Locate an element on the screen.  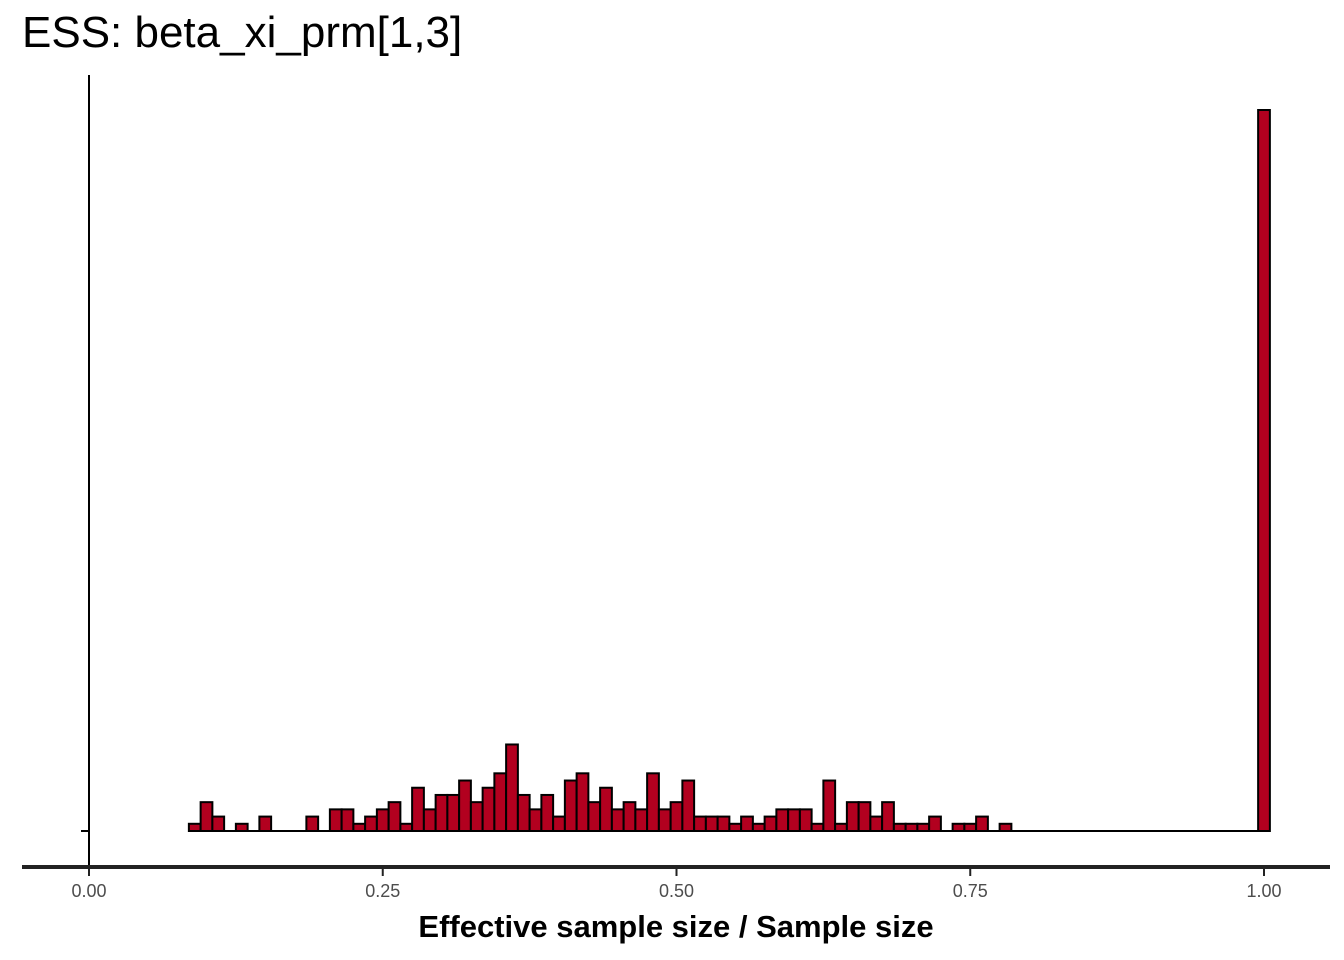
x-tick-label: 0.00 is located at coordinates (88, 891).